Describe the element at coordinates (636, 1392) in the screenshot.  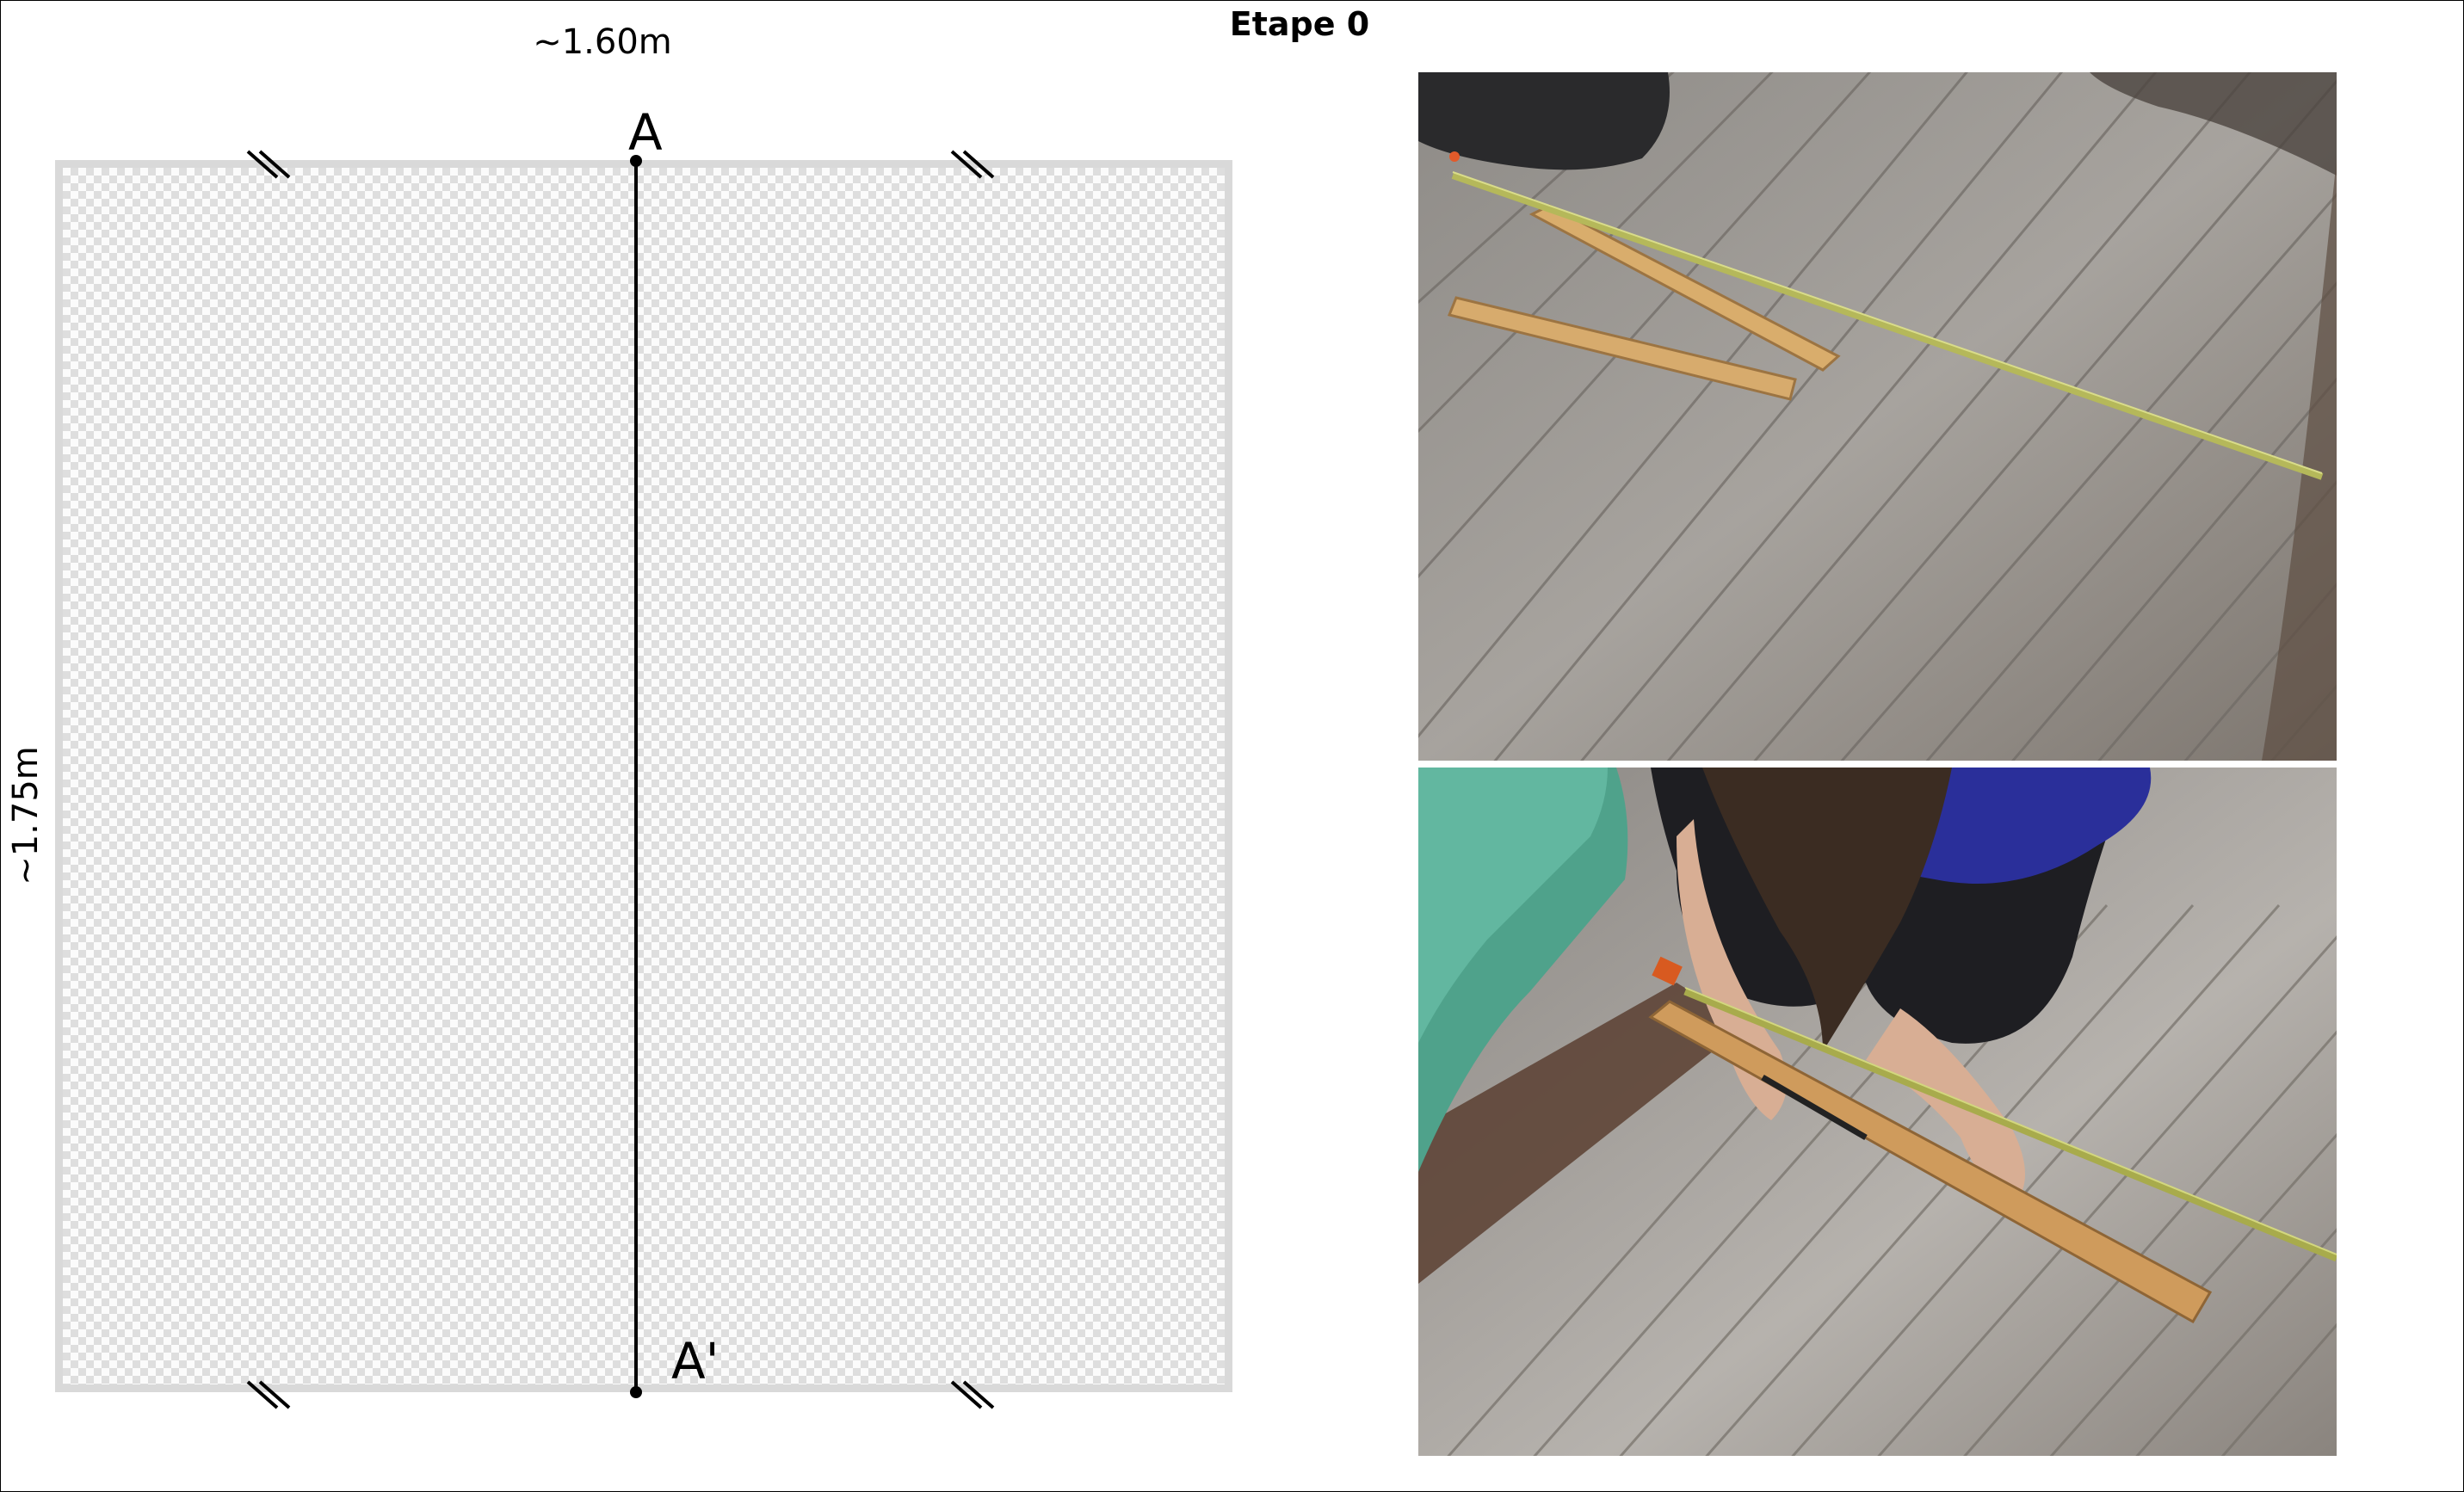
I see `point-a-prime-marker` at that location.